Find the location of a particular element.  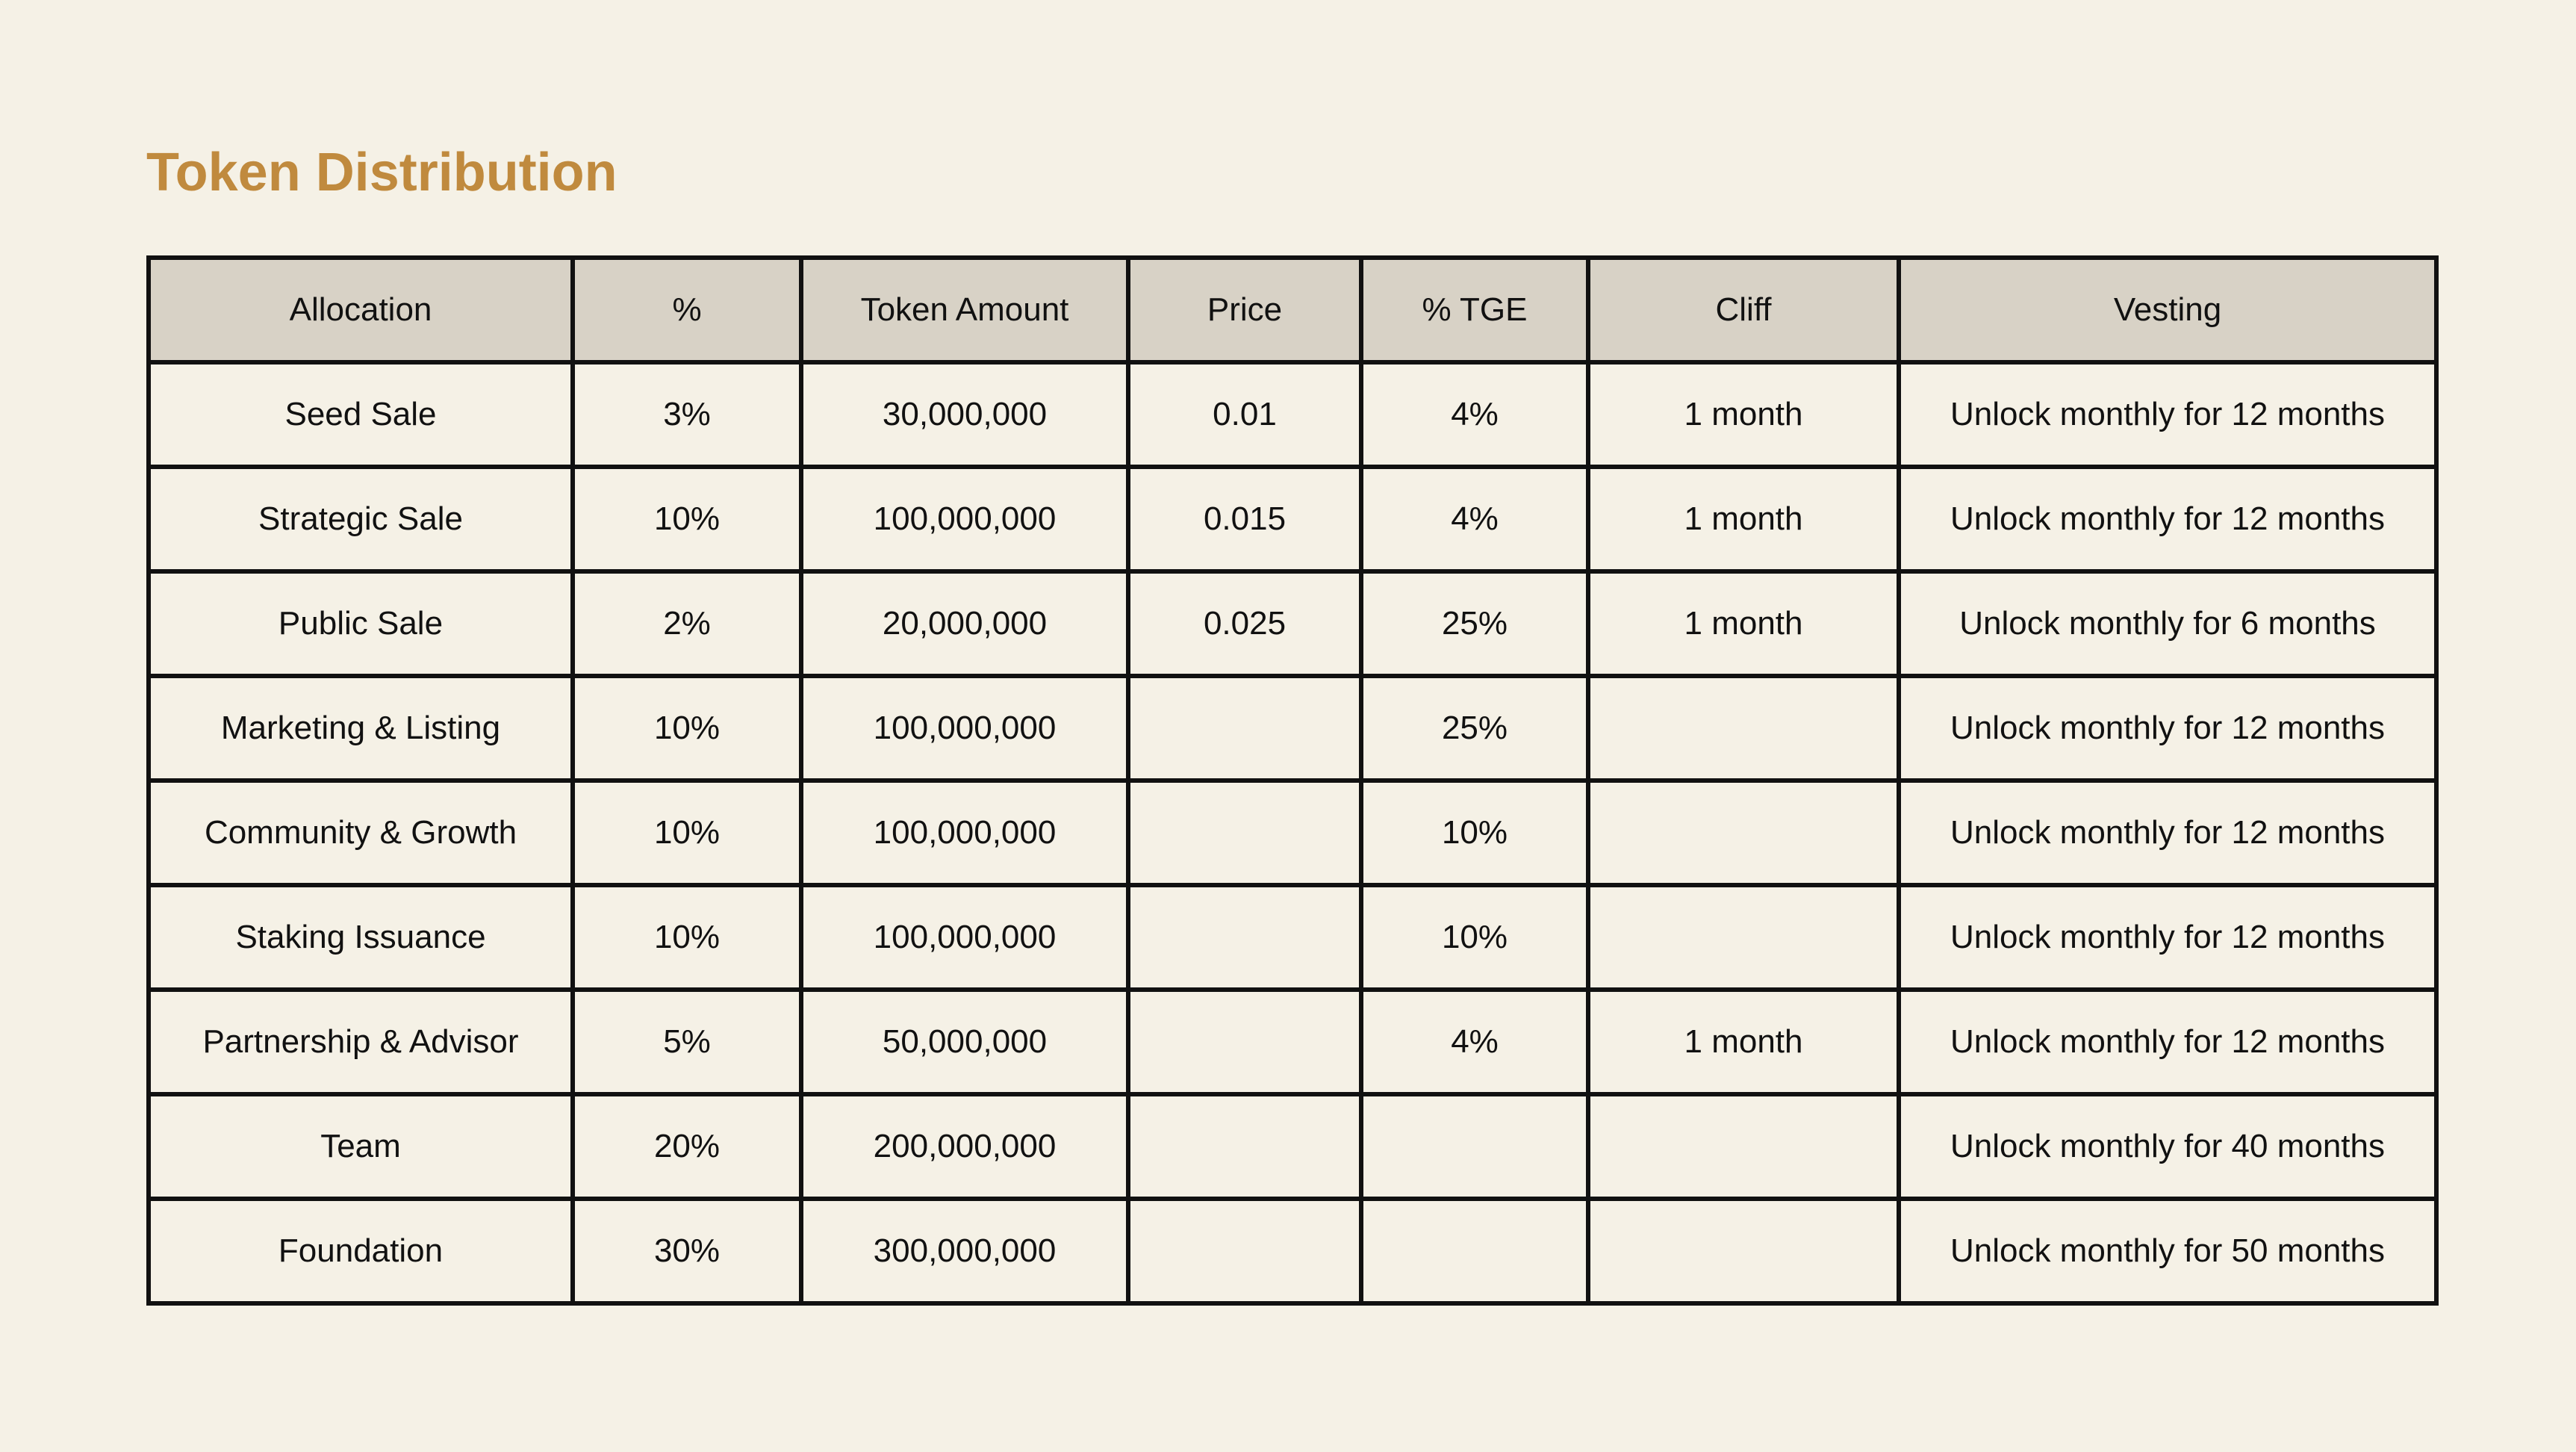

cell-price: 0.025 is located at coordinates (1244, 623).